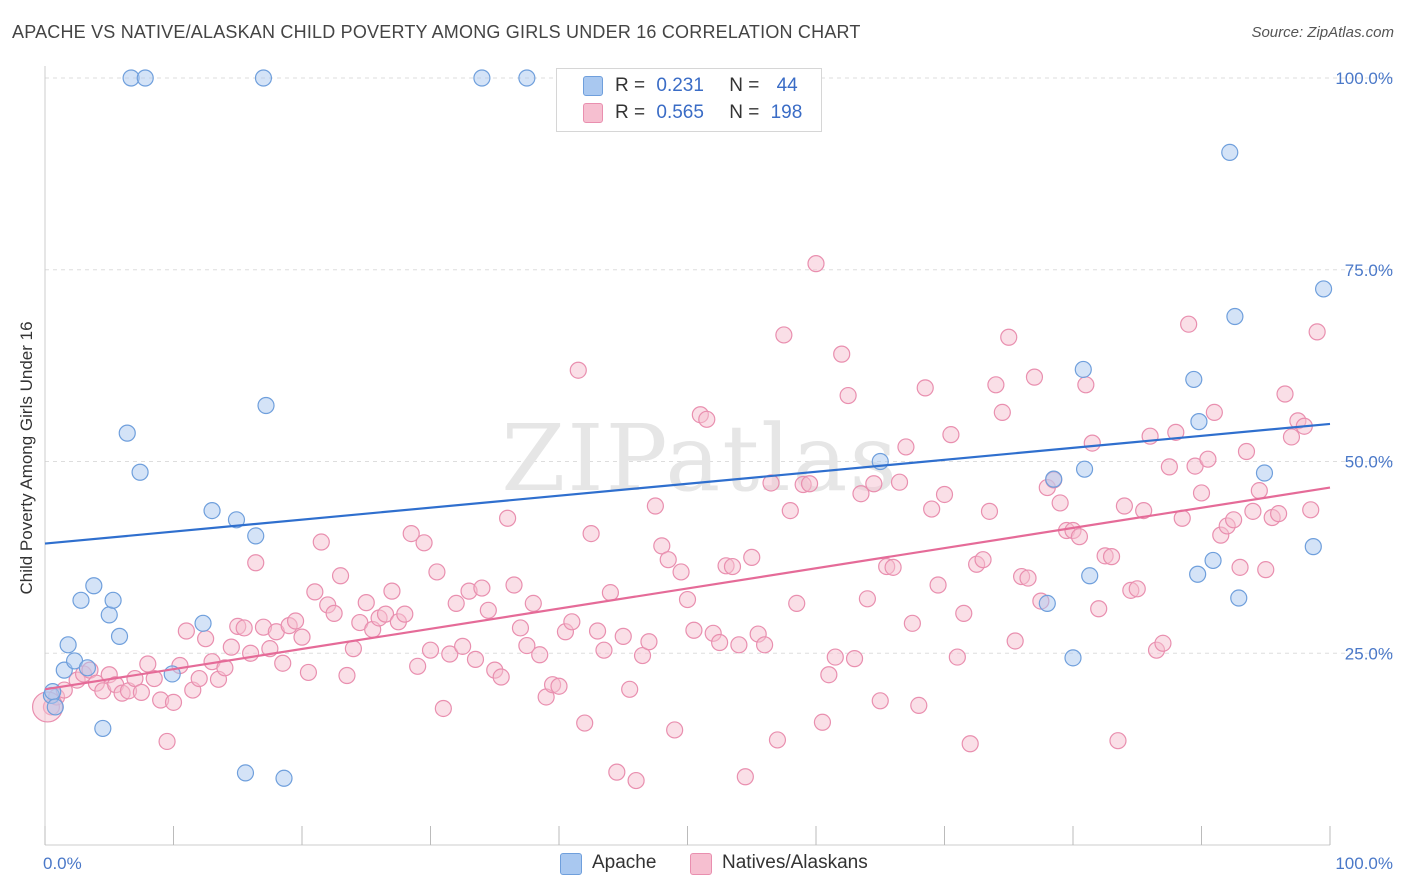 This screenshot has height=892, width=1406. What do you see at coordinates (701, 864) in the screenshot?
I see `natives-legend-swatch` at bounding box center [701, 864].